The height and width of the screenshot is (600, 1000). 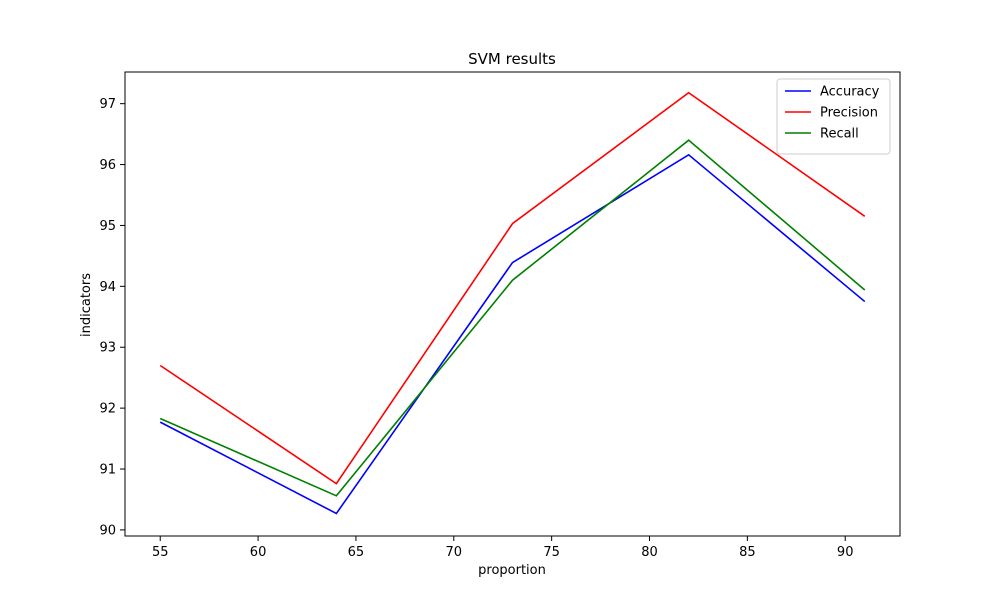 I want to click on legend: Accuracy Precision Recall, so click(x=833, y=116).